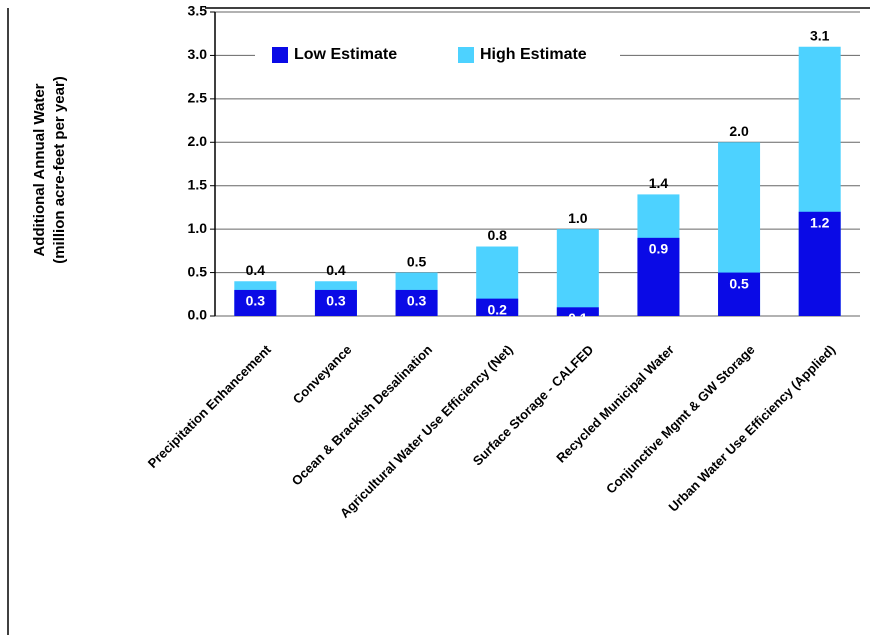 The height and width of the screenshot is (635, 870). What do you see at coordinates (59, 170) in the screenshot?
I see `y-axis-title: (million acre-feet per year)` at bounding box center [59, 170].